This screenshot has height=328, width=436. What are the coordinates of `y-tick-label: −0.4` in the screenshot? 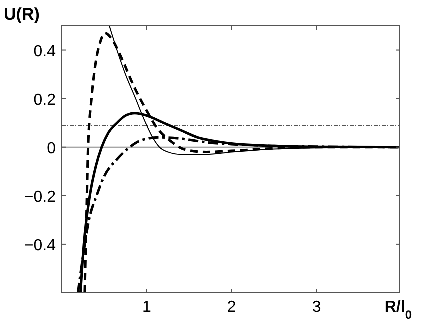 It's located at (40, 245).